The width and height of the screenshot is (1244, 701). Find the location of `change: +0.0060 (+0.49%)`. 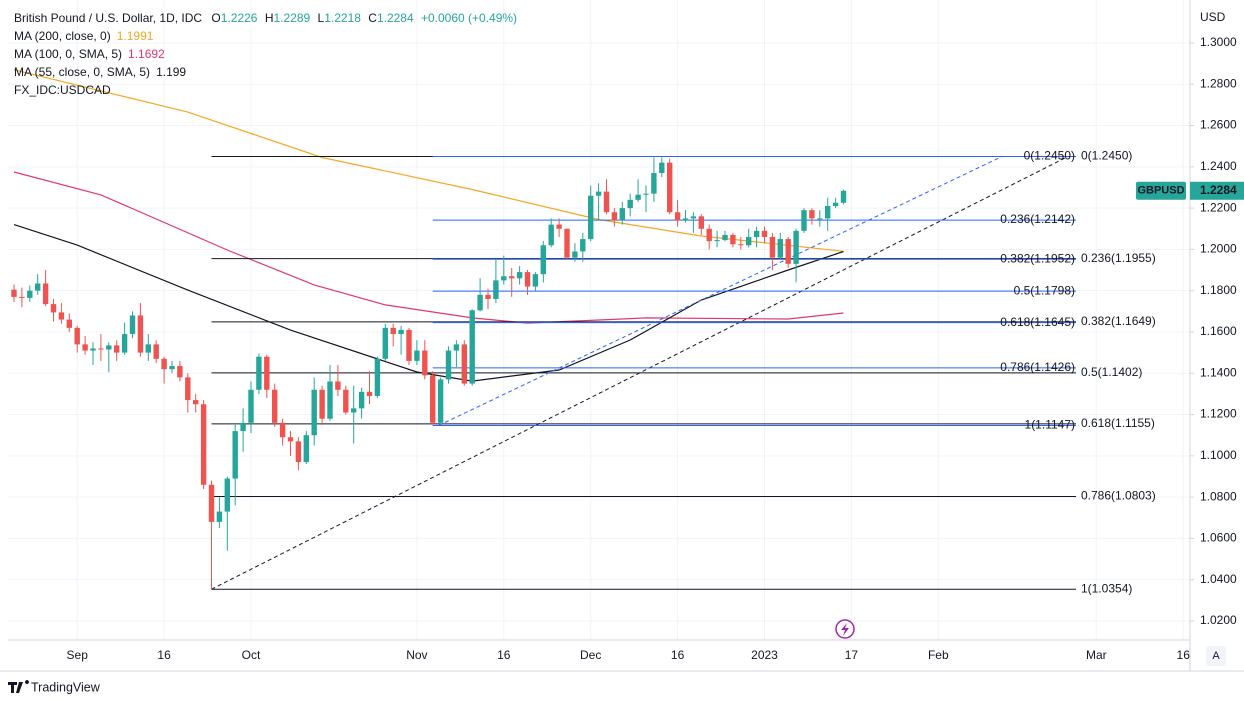

change: +0.0060 (+0.49%) is located at coordinates (469, 18).